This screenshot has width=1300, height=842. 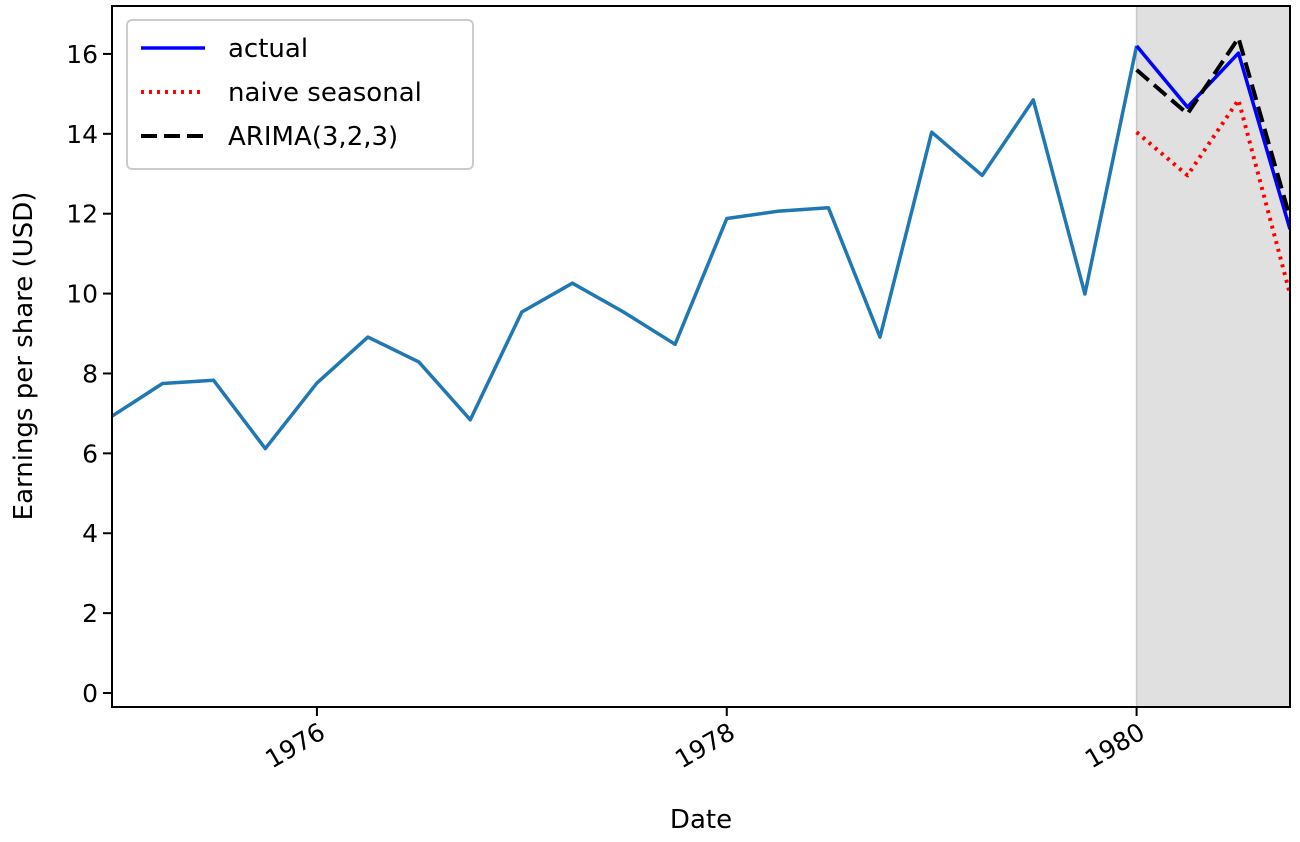 I want to click on x-axis-label: Date, so click(x=701, y=820).